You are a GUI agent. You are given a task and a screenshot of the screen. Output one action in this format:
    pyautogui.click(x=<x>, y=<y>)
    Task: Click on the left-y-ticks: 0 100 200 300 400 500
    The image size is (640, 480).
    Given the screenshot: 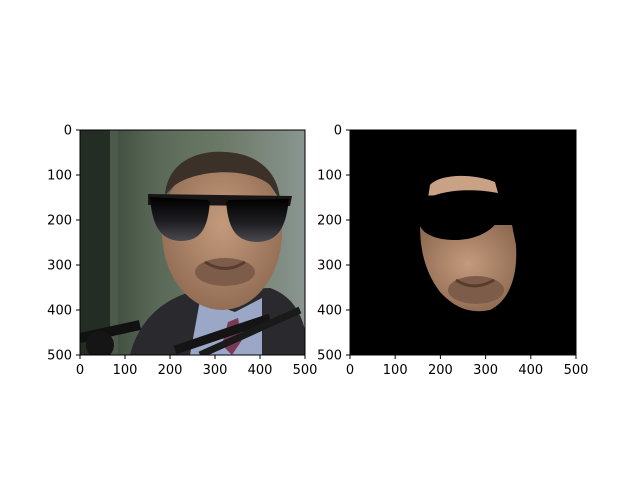 What is the action you would take?
    pyautogui.click(x=63, y=244)
    